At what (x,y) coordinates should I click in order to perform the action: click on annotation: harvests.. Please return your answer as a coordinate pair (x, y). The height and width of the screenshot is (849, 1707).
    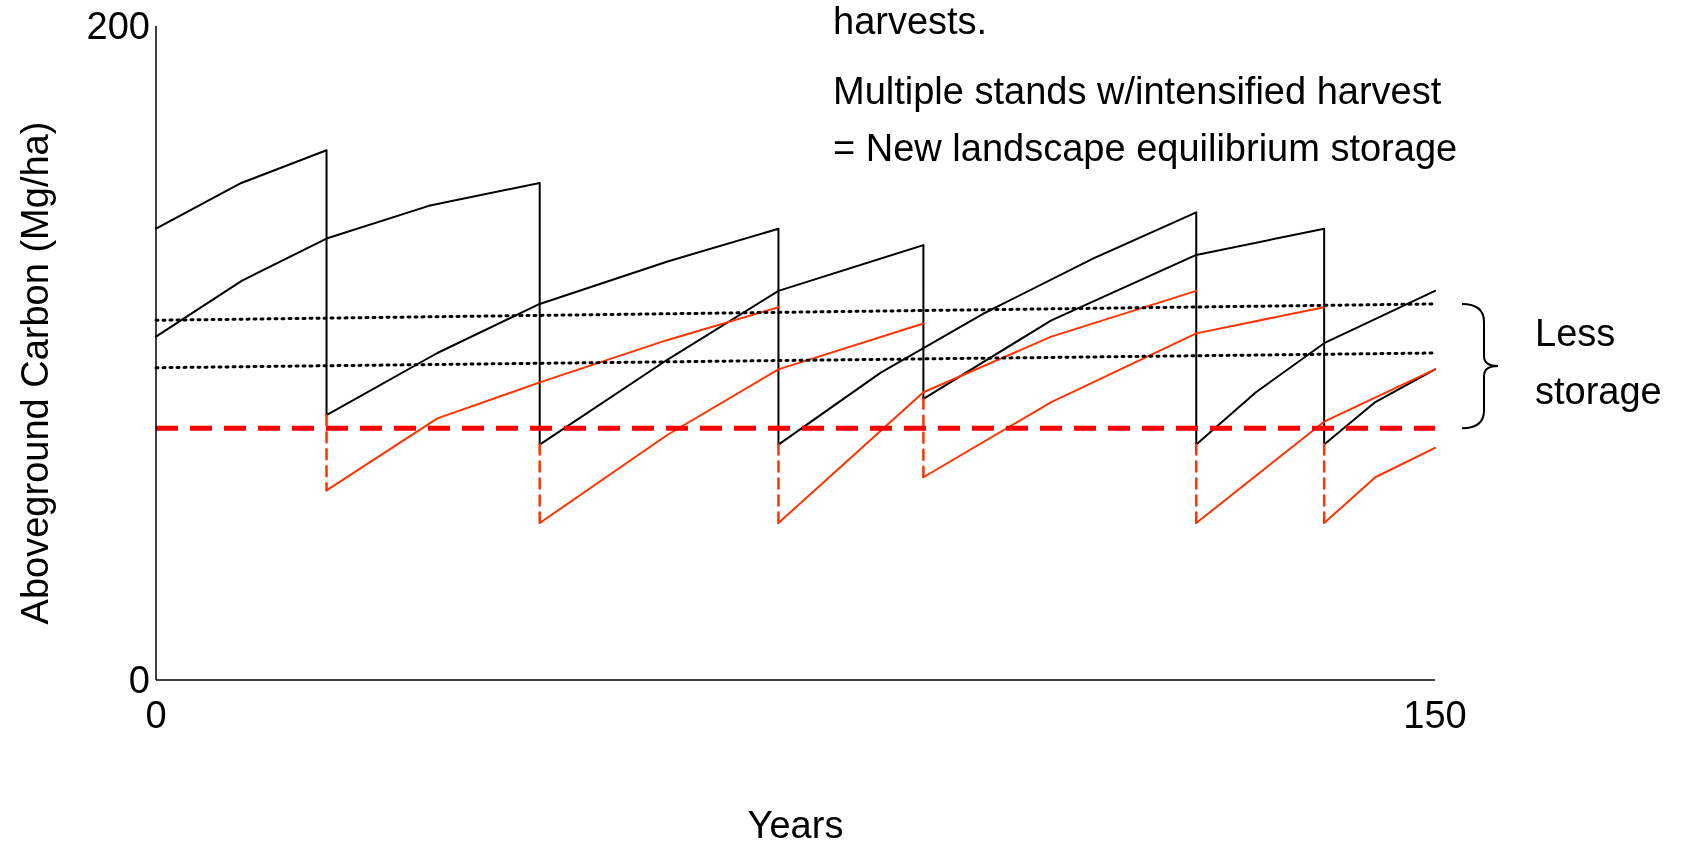
    Looking at the image, I should click on (910, 21).